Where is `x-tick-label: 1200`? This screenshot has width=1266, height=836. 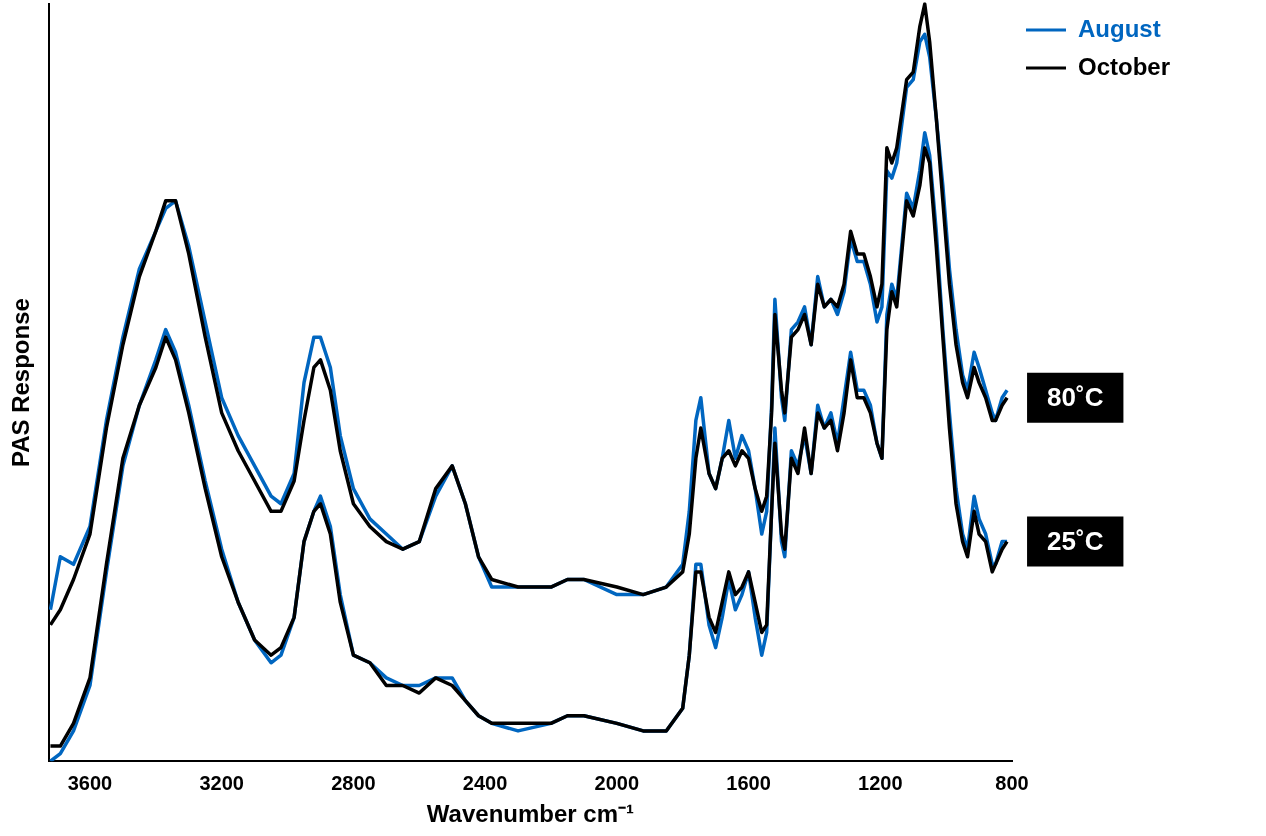 x-tick-label: 1200 is located at coordinates (880, 782).